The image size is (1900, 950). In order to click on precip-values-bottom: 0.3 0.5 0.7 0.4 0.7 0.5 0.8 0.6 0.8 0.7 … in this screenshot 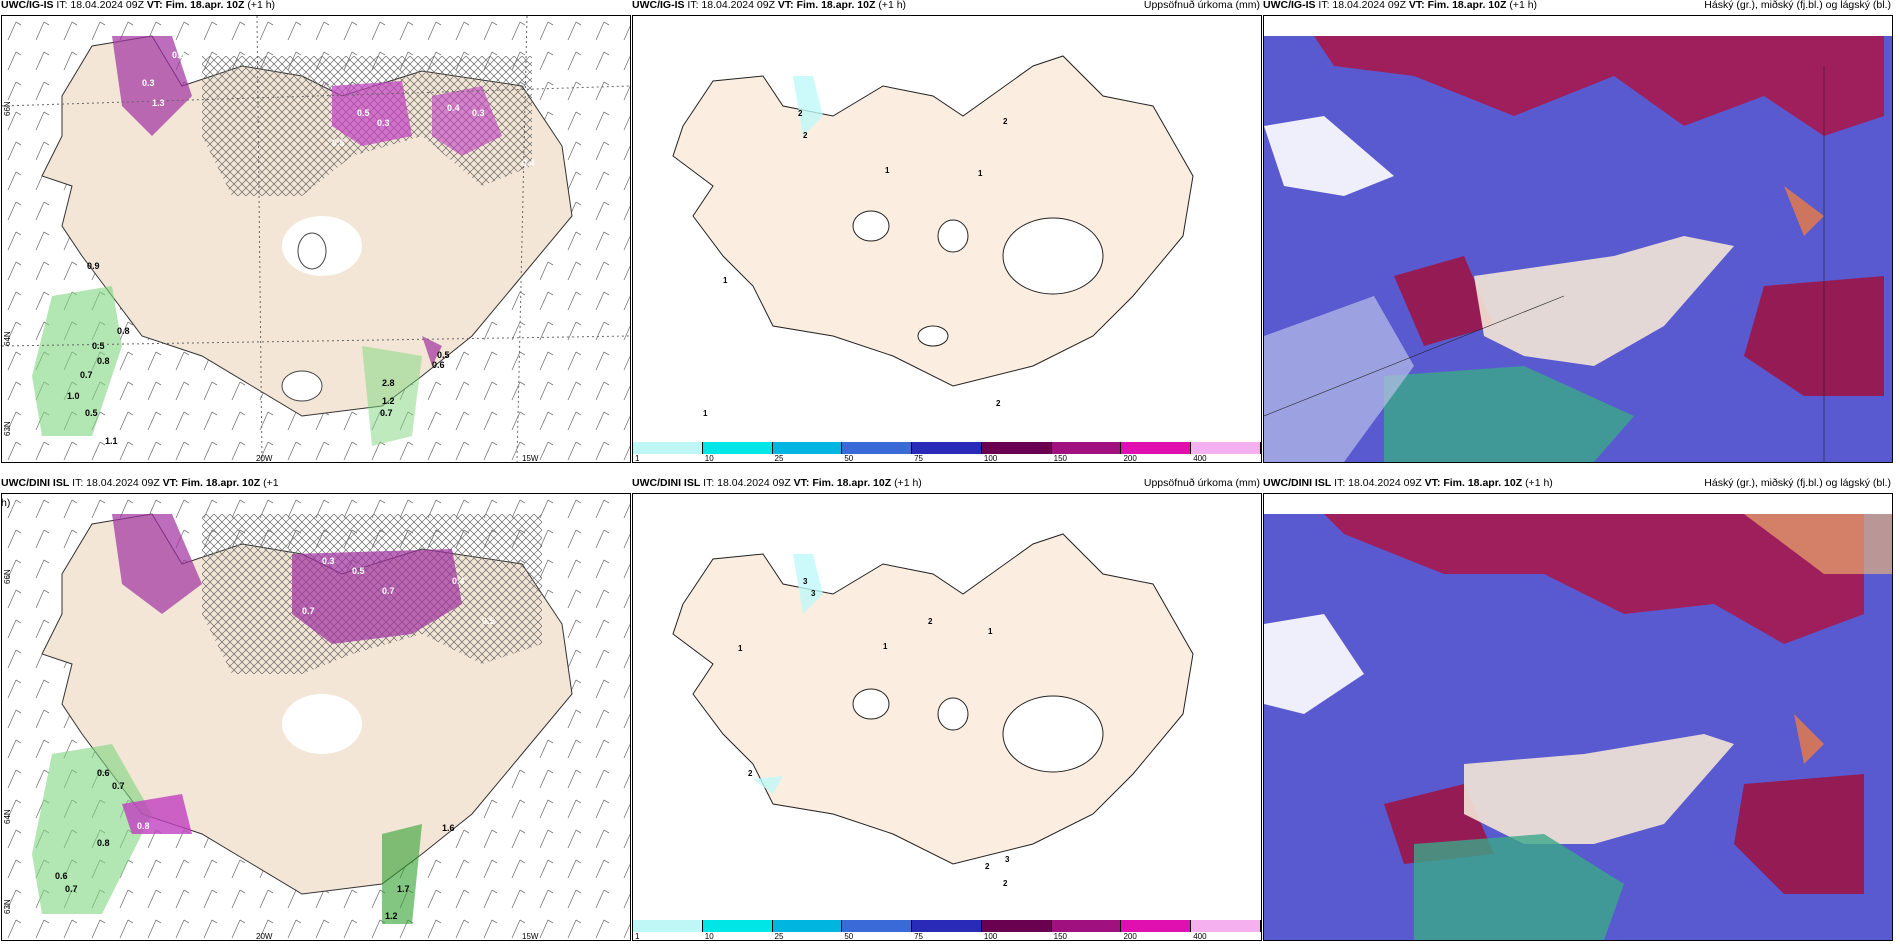, I will do `click(275, 738)`.